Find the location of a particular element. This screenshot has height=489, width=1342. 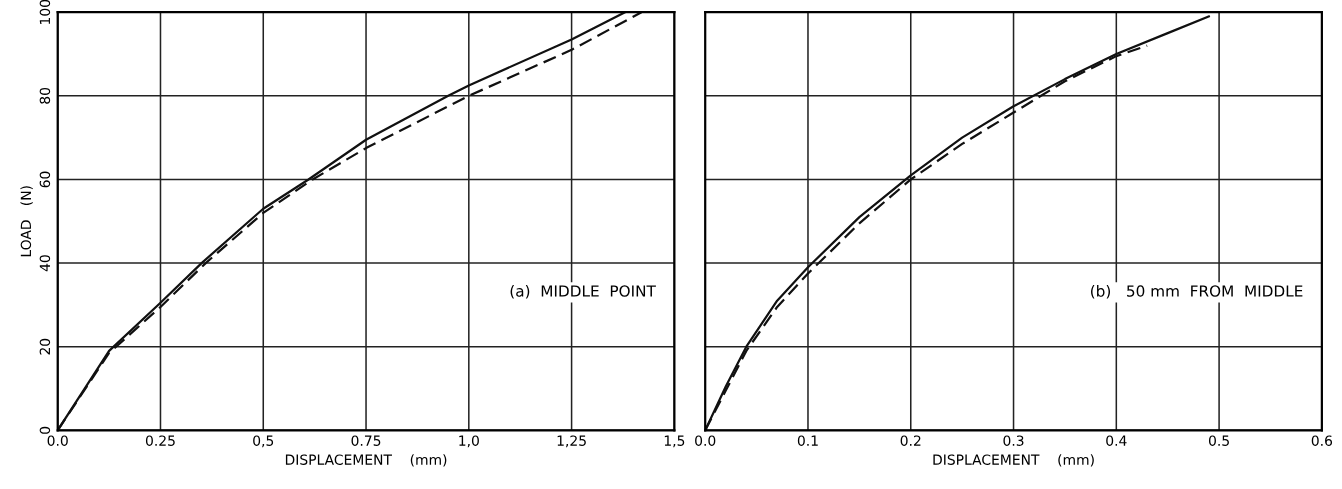

annotation: (a) MIDDLE POINT is located at coordinates (583, 291).